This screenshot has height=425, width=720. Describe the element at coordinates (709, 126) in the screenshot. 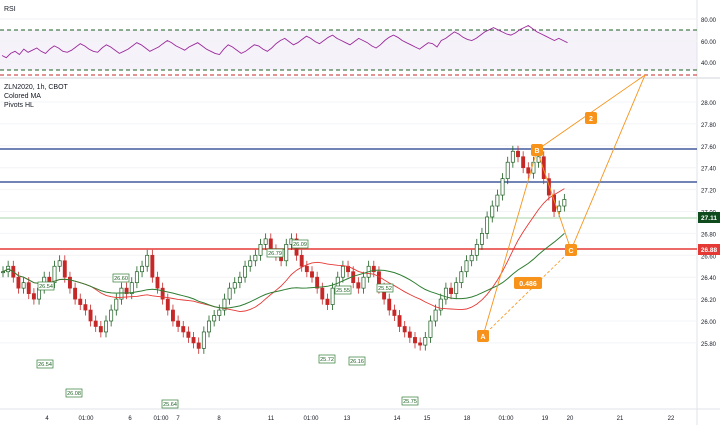

I see `price-tick-label: 27.80` at that location.